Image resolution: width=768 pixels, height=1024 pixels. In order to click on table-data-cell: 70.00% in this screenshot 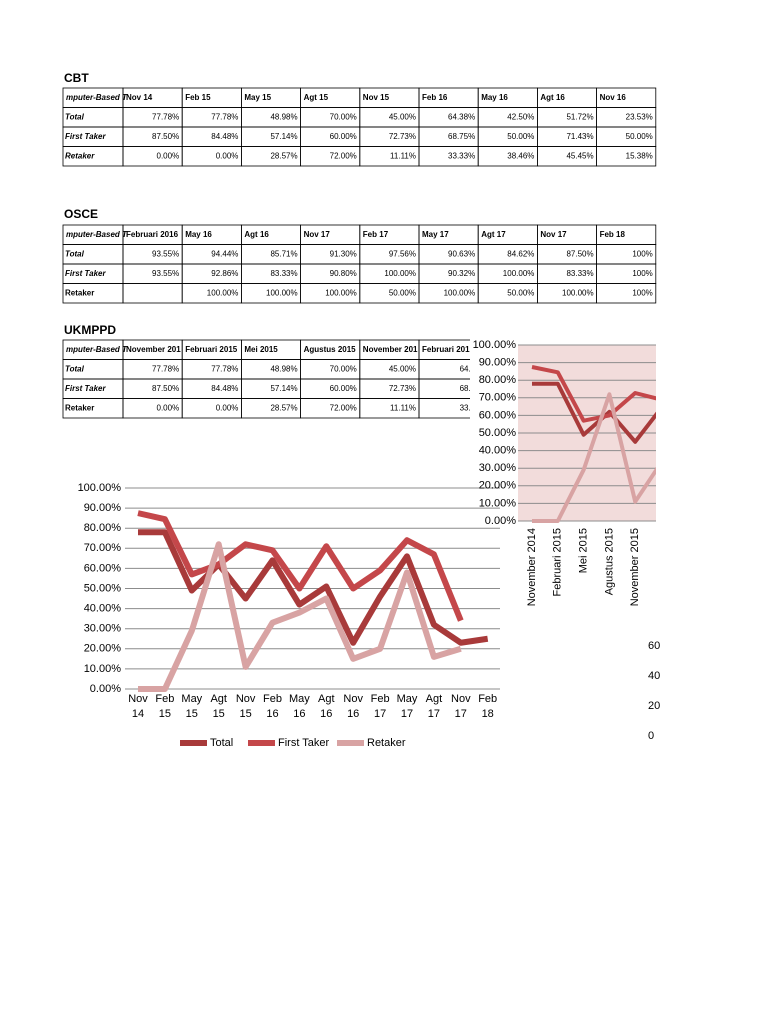, I will do `click(343, 117)`.